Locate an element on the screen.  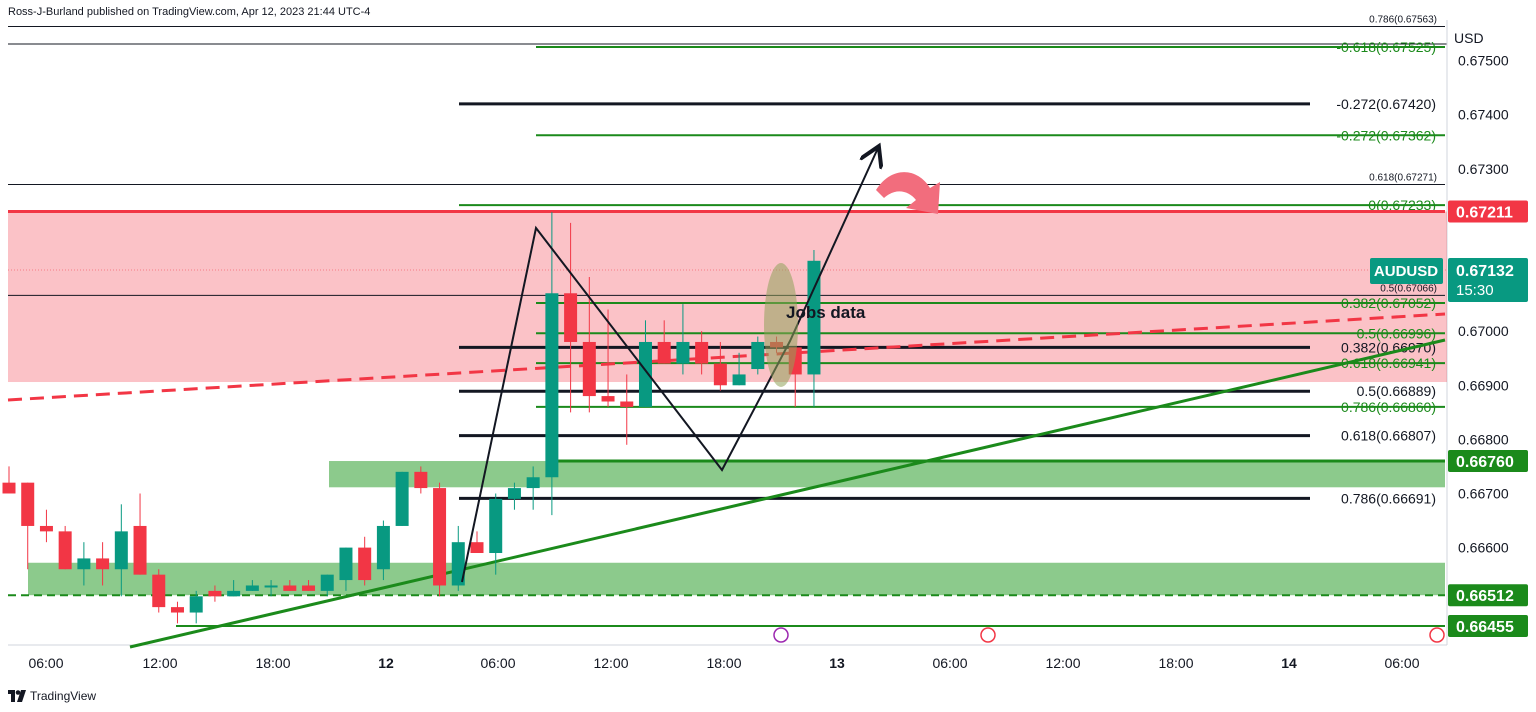
y-tick-label: 0.67000 is located at coordinates (1483, 331).